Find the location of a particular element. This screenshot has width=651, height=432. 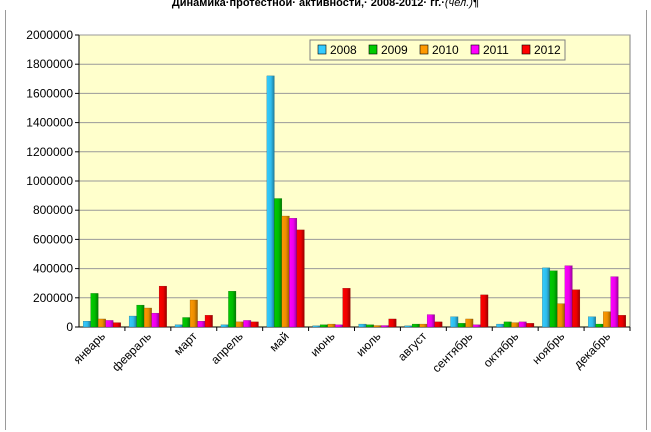

bar-2010-январь is located at coordinates (102, 323).